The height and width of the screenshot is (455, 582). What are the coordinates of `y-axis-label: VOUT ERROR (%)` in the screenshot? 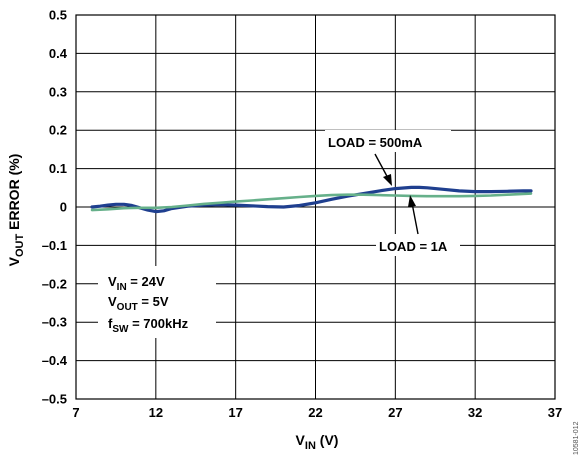 It's located at (16, 210).